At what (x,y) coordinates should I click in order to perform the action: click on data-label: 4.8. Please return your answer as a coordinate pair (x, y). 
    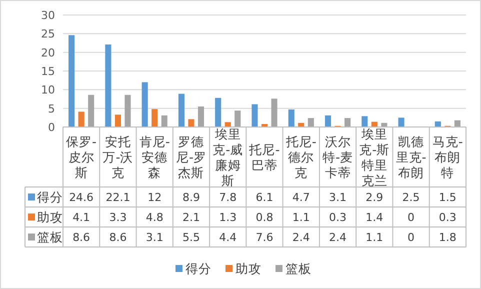
    Looking at the image, I should click on (155, 217).